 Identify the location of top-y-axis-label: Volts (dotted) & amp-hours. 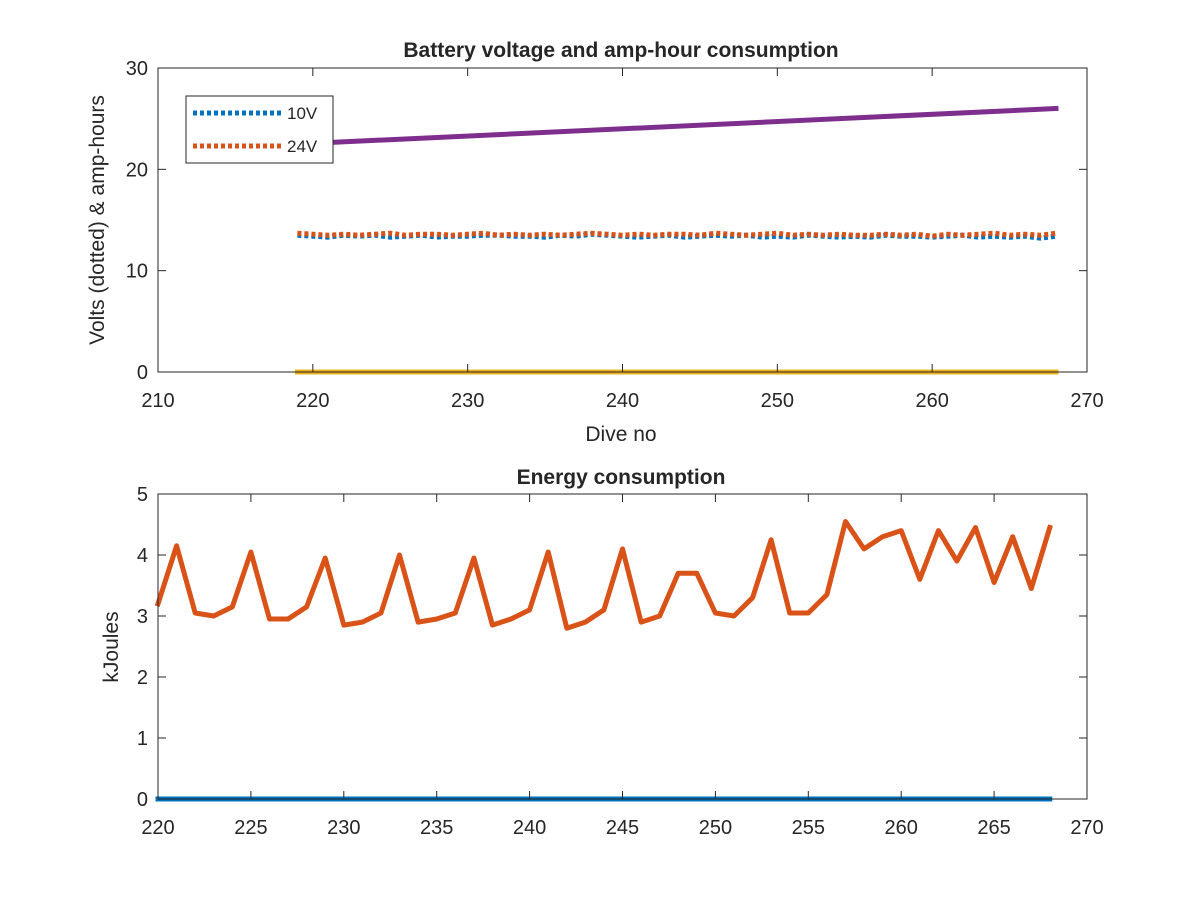
(97, 220).